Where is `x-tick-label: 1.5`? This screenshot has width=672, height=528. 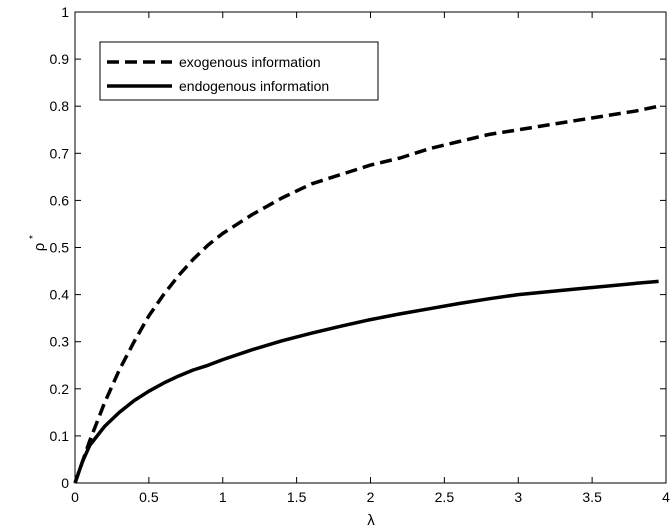 x-tick-label: 1.5 is located at coordinates (297, 497).